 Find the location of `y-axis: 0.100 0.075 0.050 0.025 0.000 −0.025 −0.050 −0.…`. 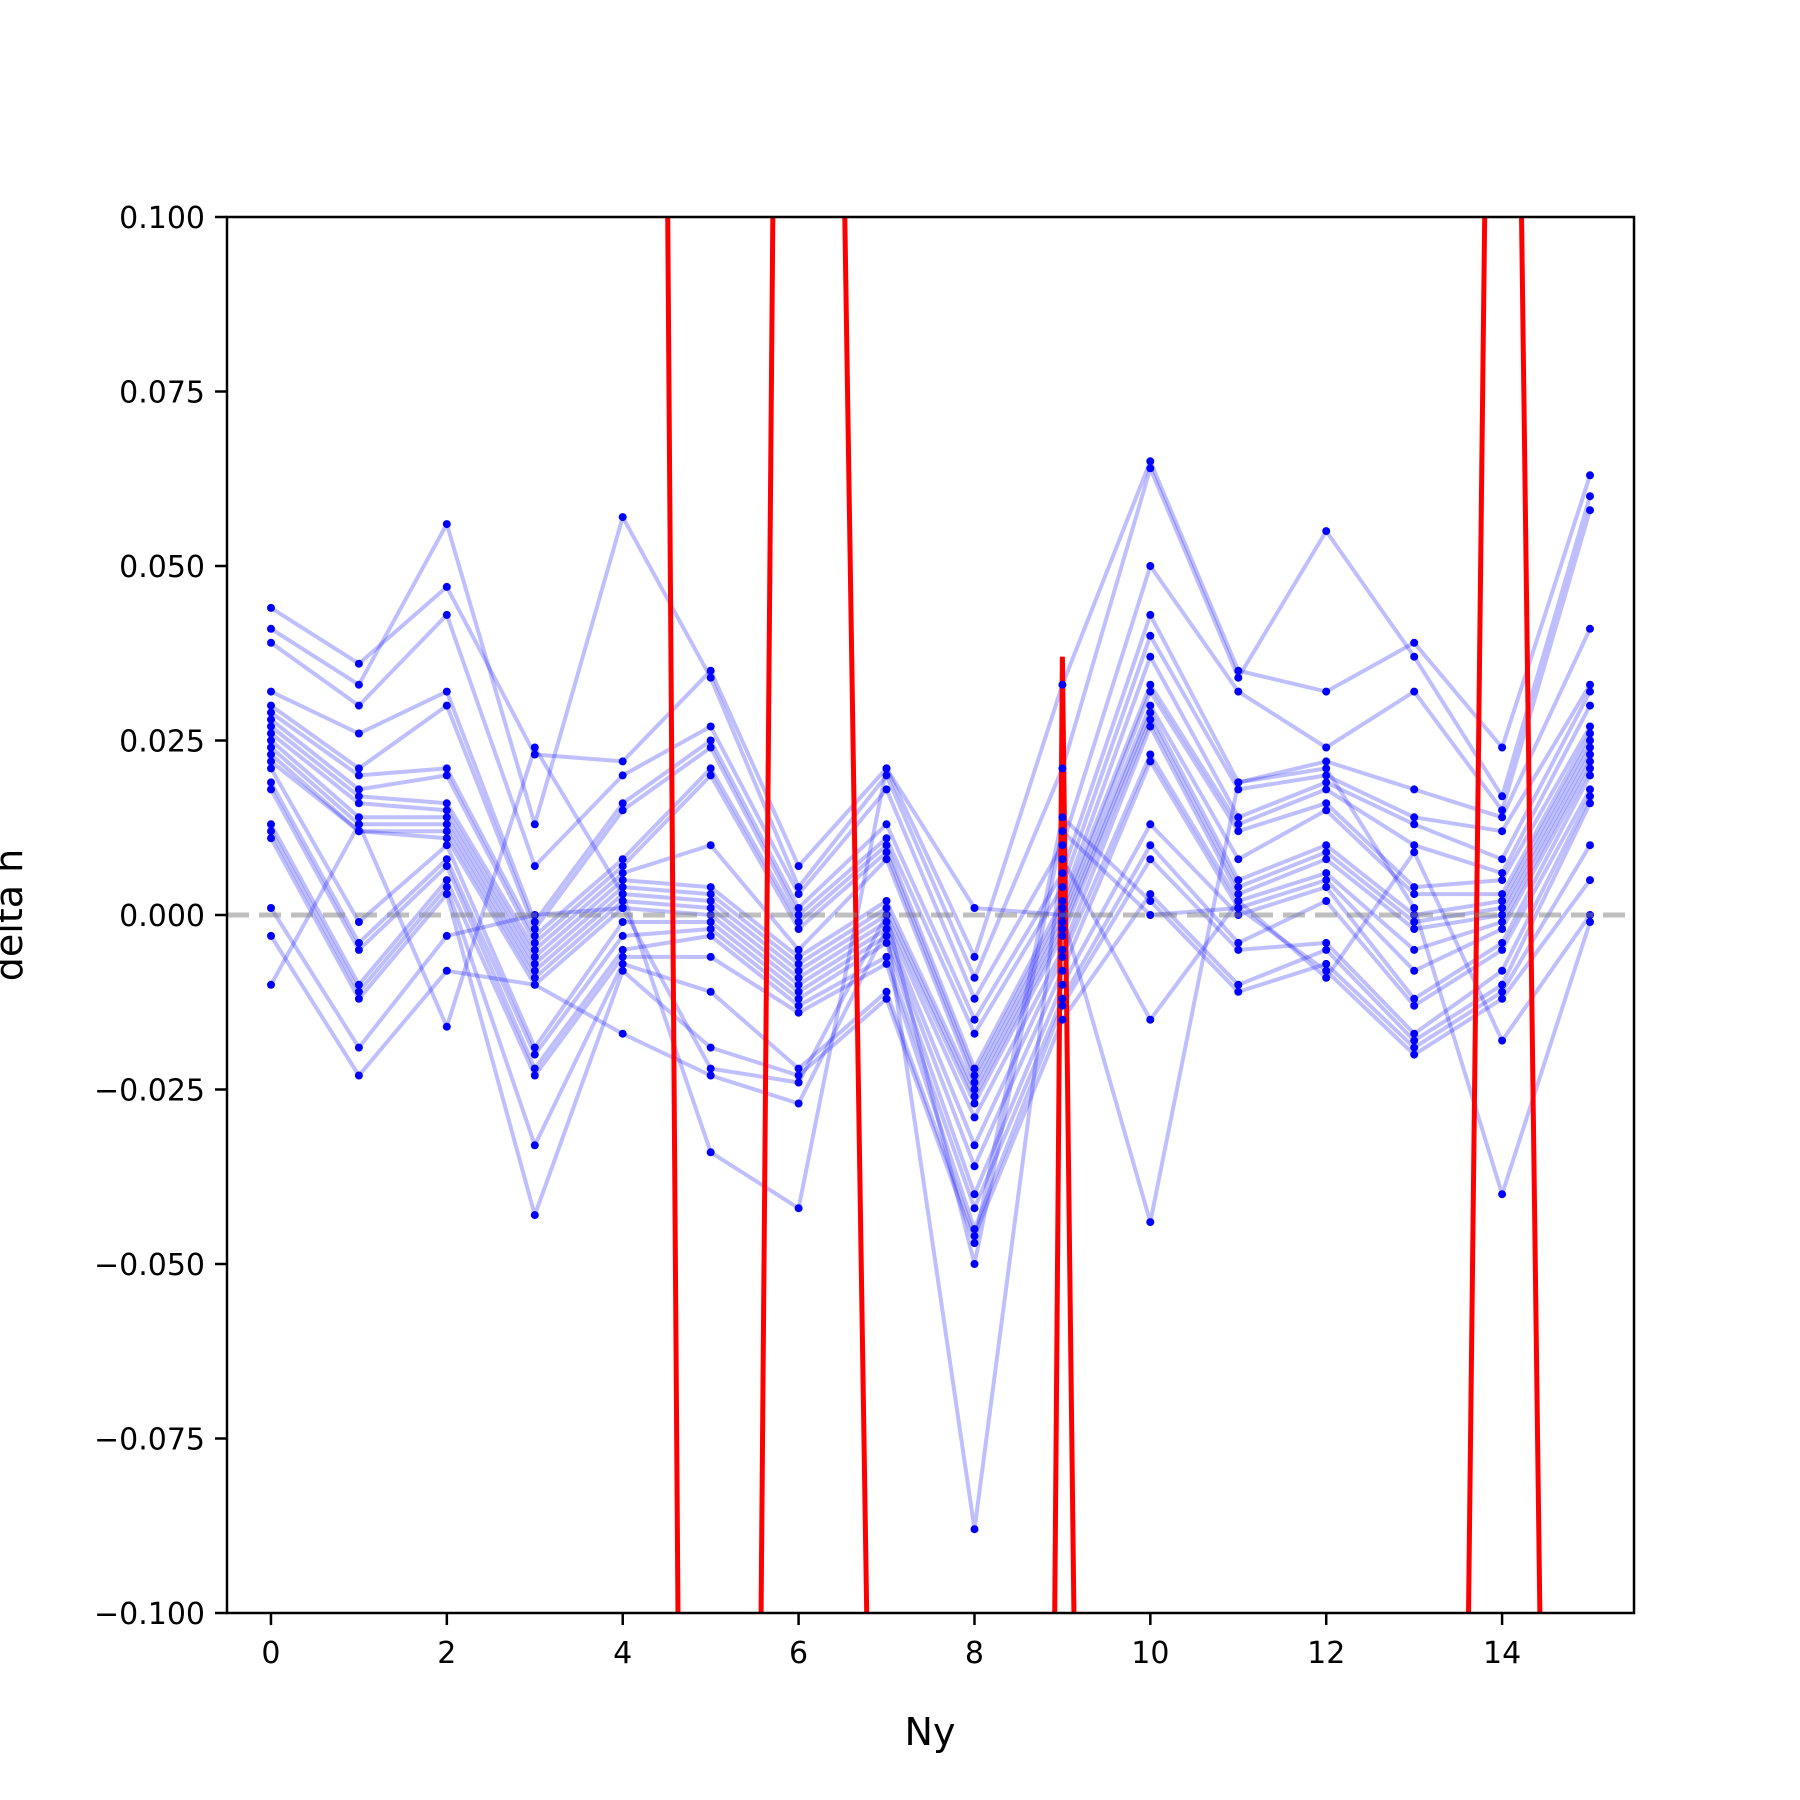

y-axis: 0.100 0.075 0.050 0.025 0.000 −0.025 −0.050 −0.… is located at coordinates (160, 916).